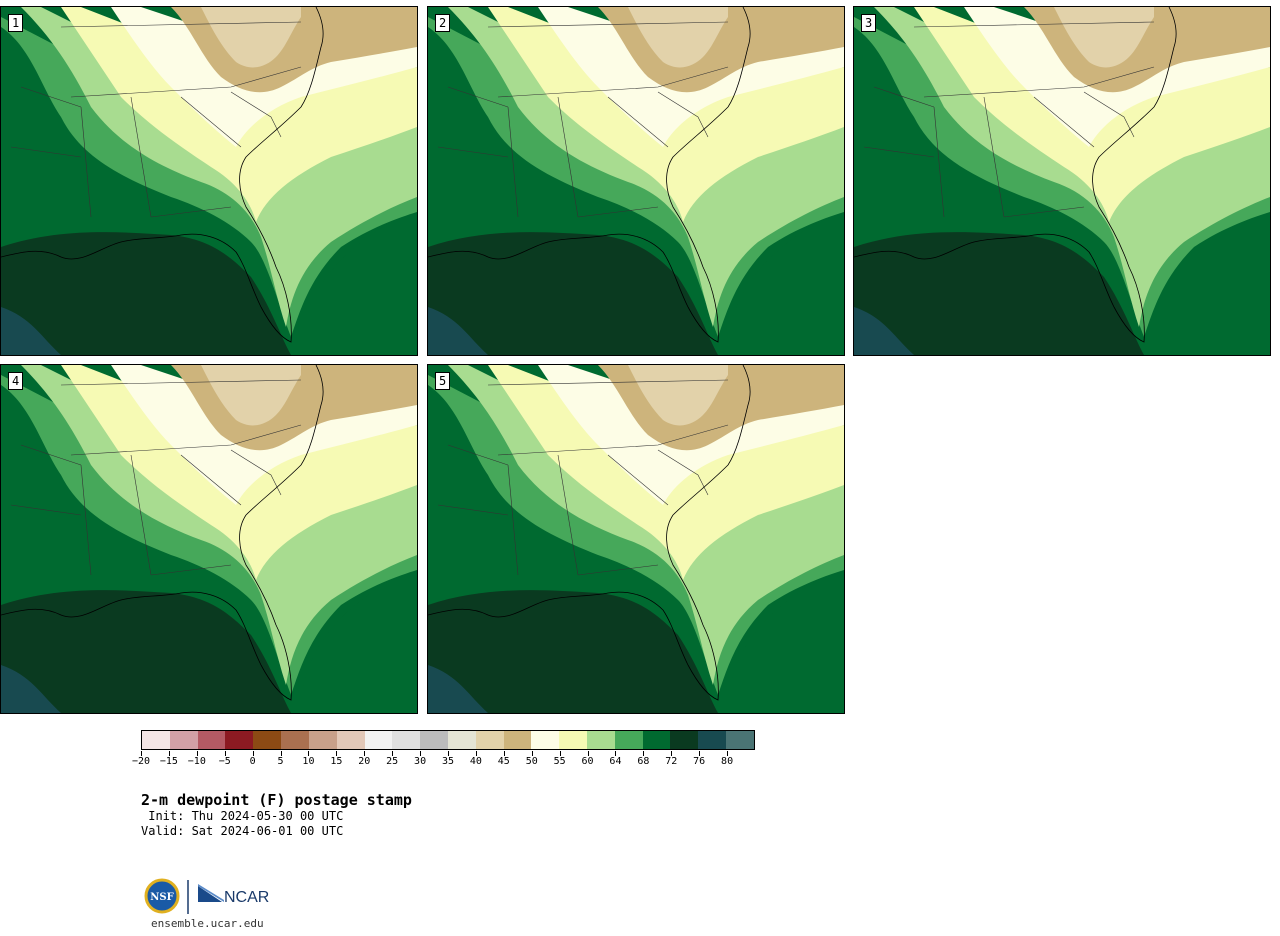 The image size is (1280, 936). Describe the element at coordinates (336, 761) in the screenshot. I see `colorbar-tick-label: 15` at that location.